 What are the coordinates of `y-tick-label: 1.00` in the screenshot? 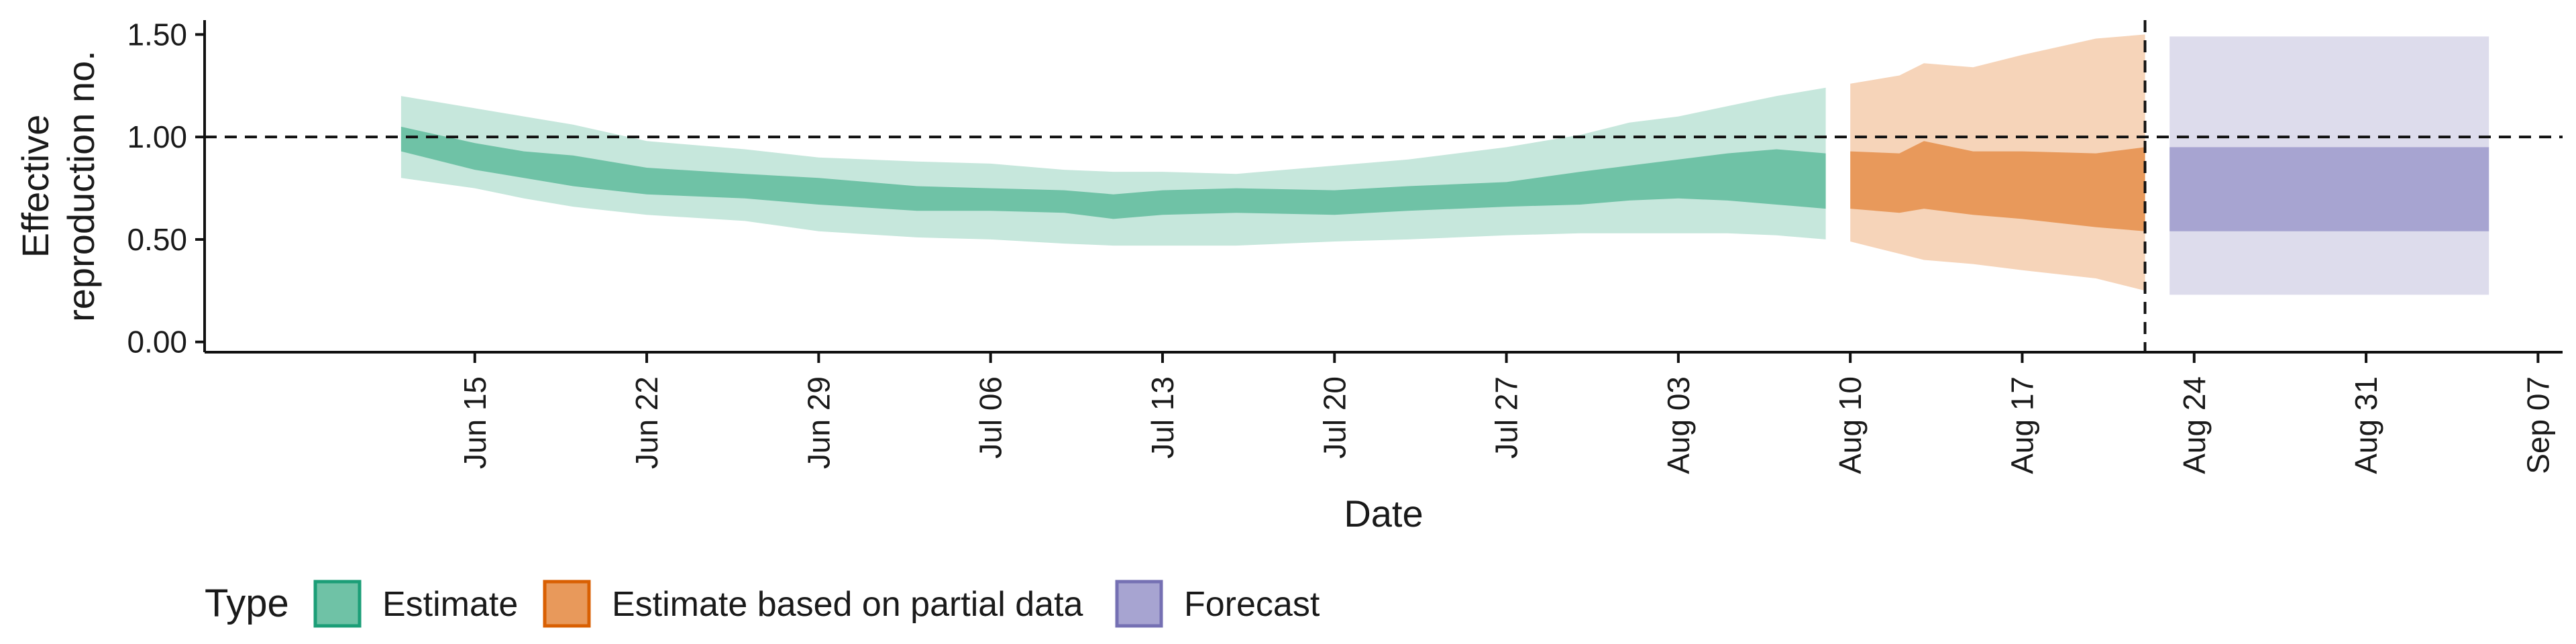 It's located at (157, 136).